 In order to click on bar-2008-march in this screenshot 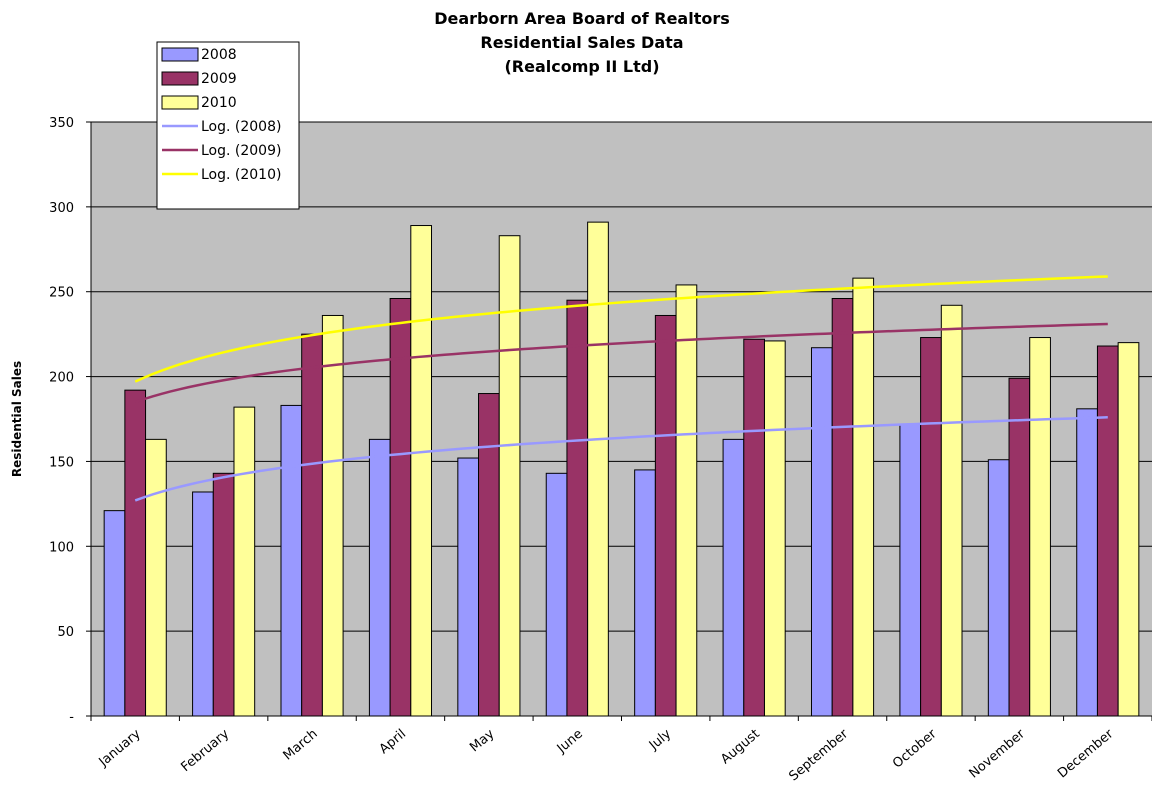, I will do `click(291, 560)`.